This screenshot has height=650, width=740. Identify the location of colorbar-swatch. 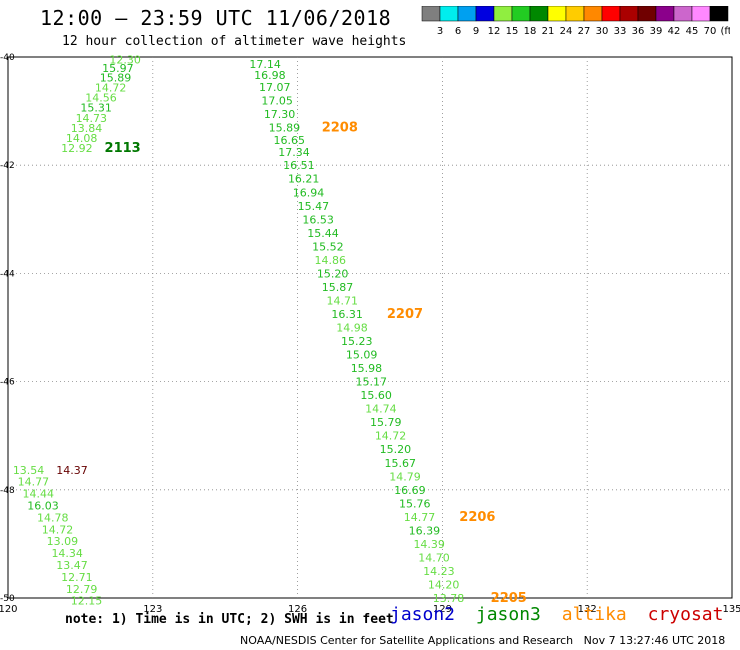
(719, 14).